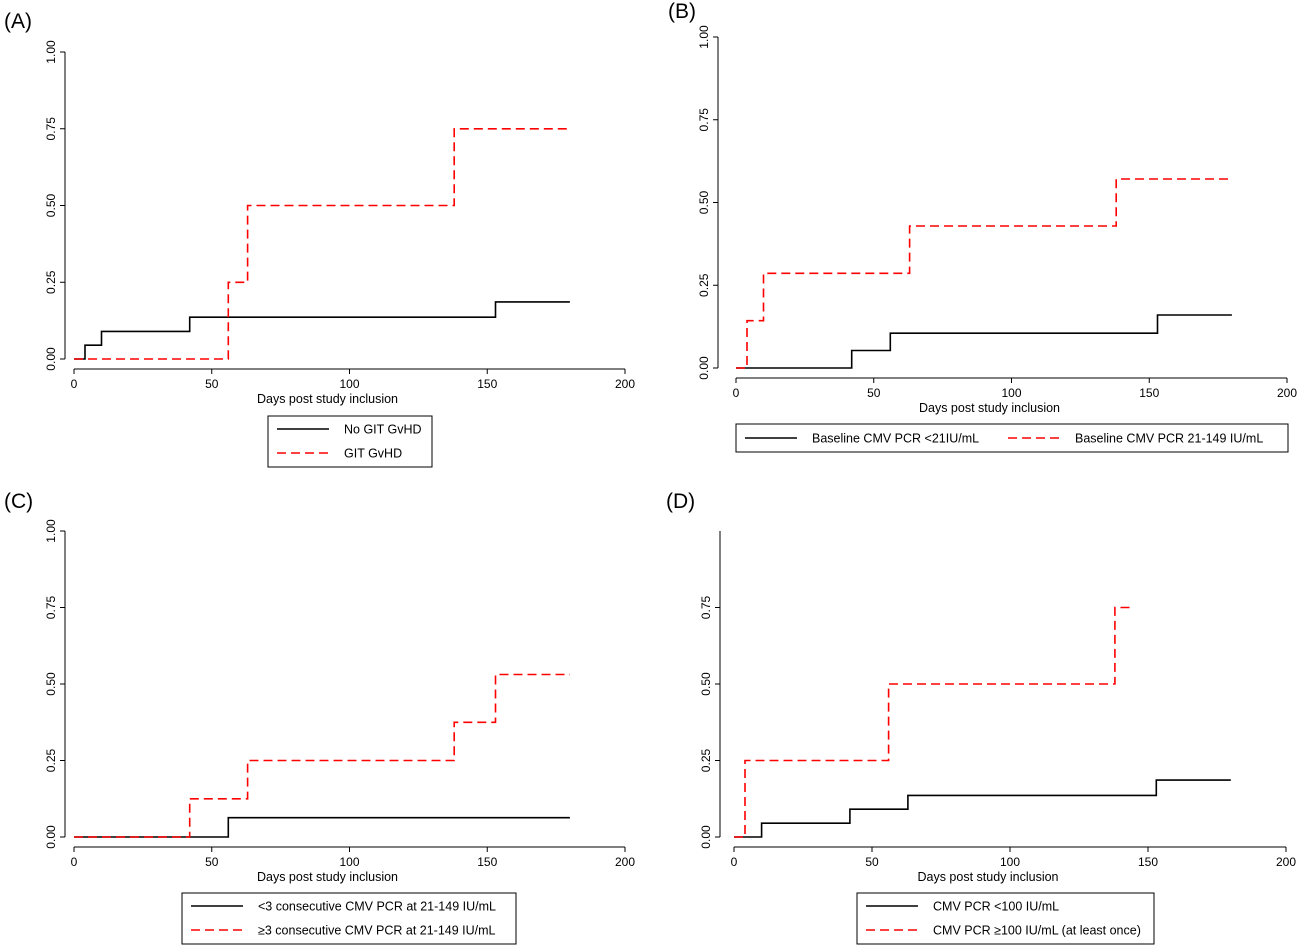  Describe the element at coordinates (1037, 931) in the screenshot. I see `legend-label: CMV PCR ≥100 IU/mL (at least once)` at that location.